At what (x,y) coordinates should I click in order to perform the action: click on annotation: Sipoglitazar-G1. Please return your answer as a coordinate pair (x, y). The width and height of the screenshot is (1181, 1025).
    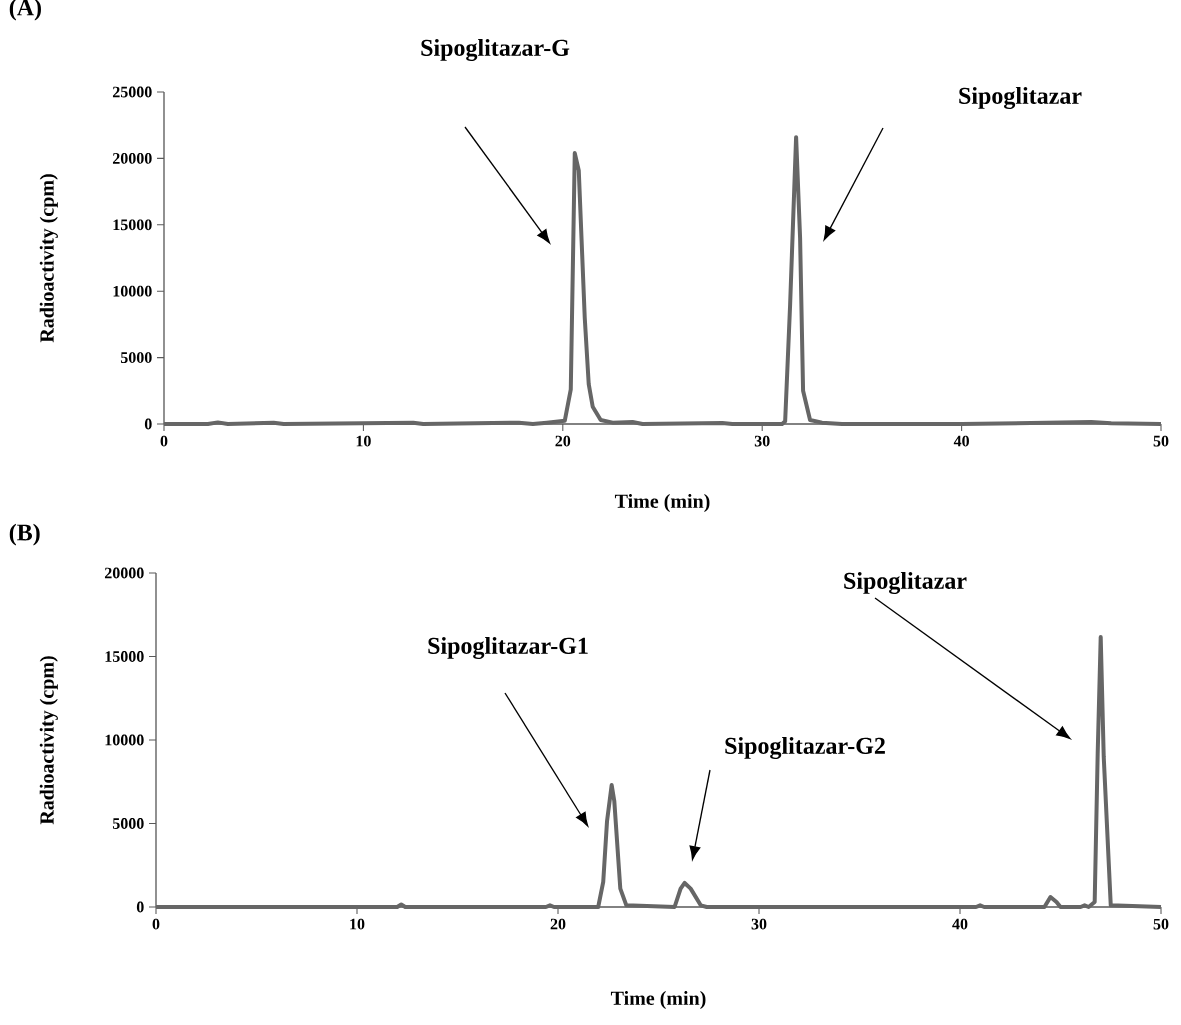
    Looking at the image, I should click on (508, 648).